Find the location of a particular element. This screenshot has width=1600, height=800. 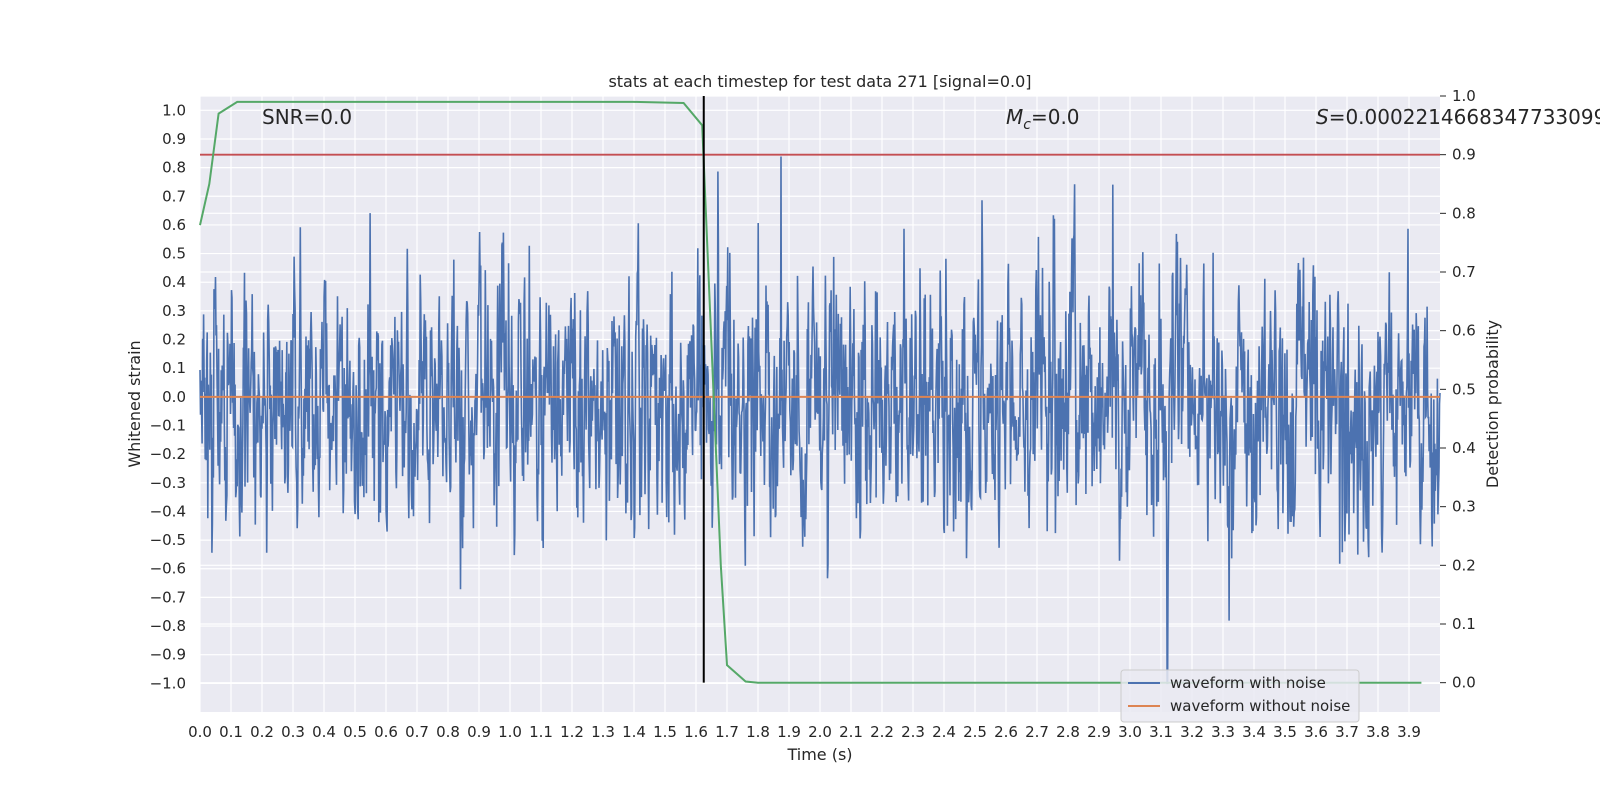

x-tick-label: 1.0 is located at coordinates (510, 732).